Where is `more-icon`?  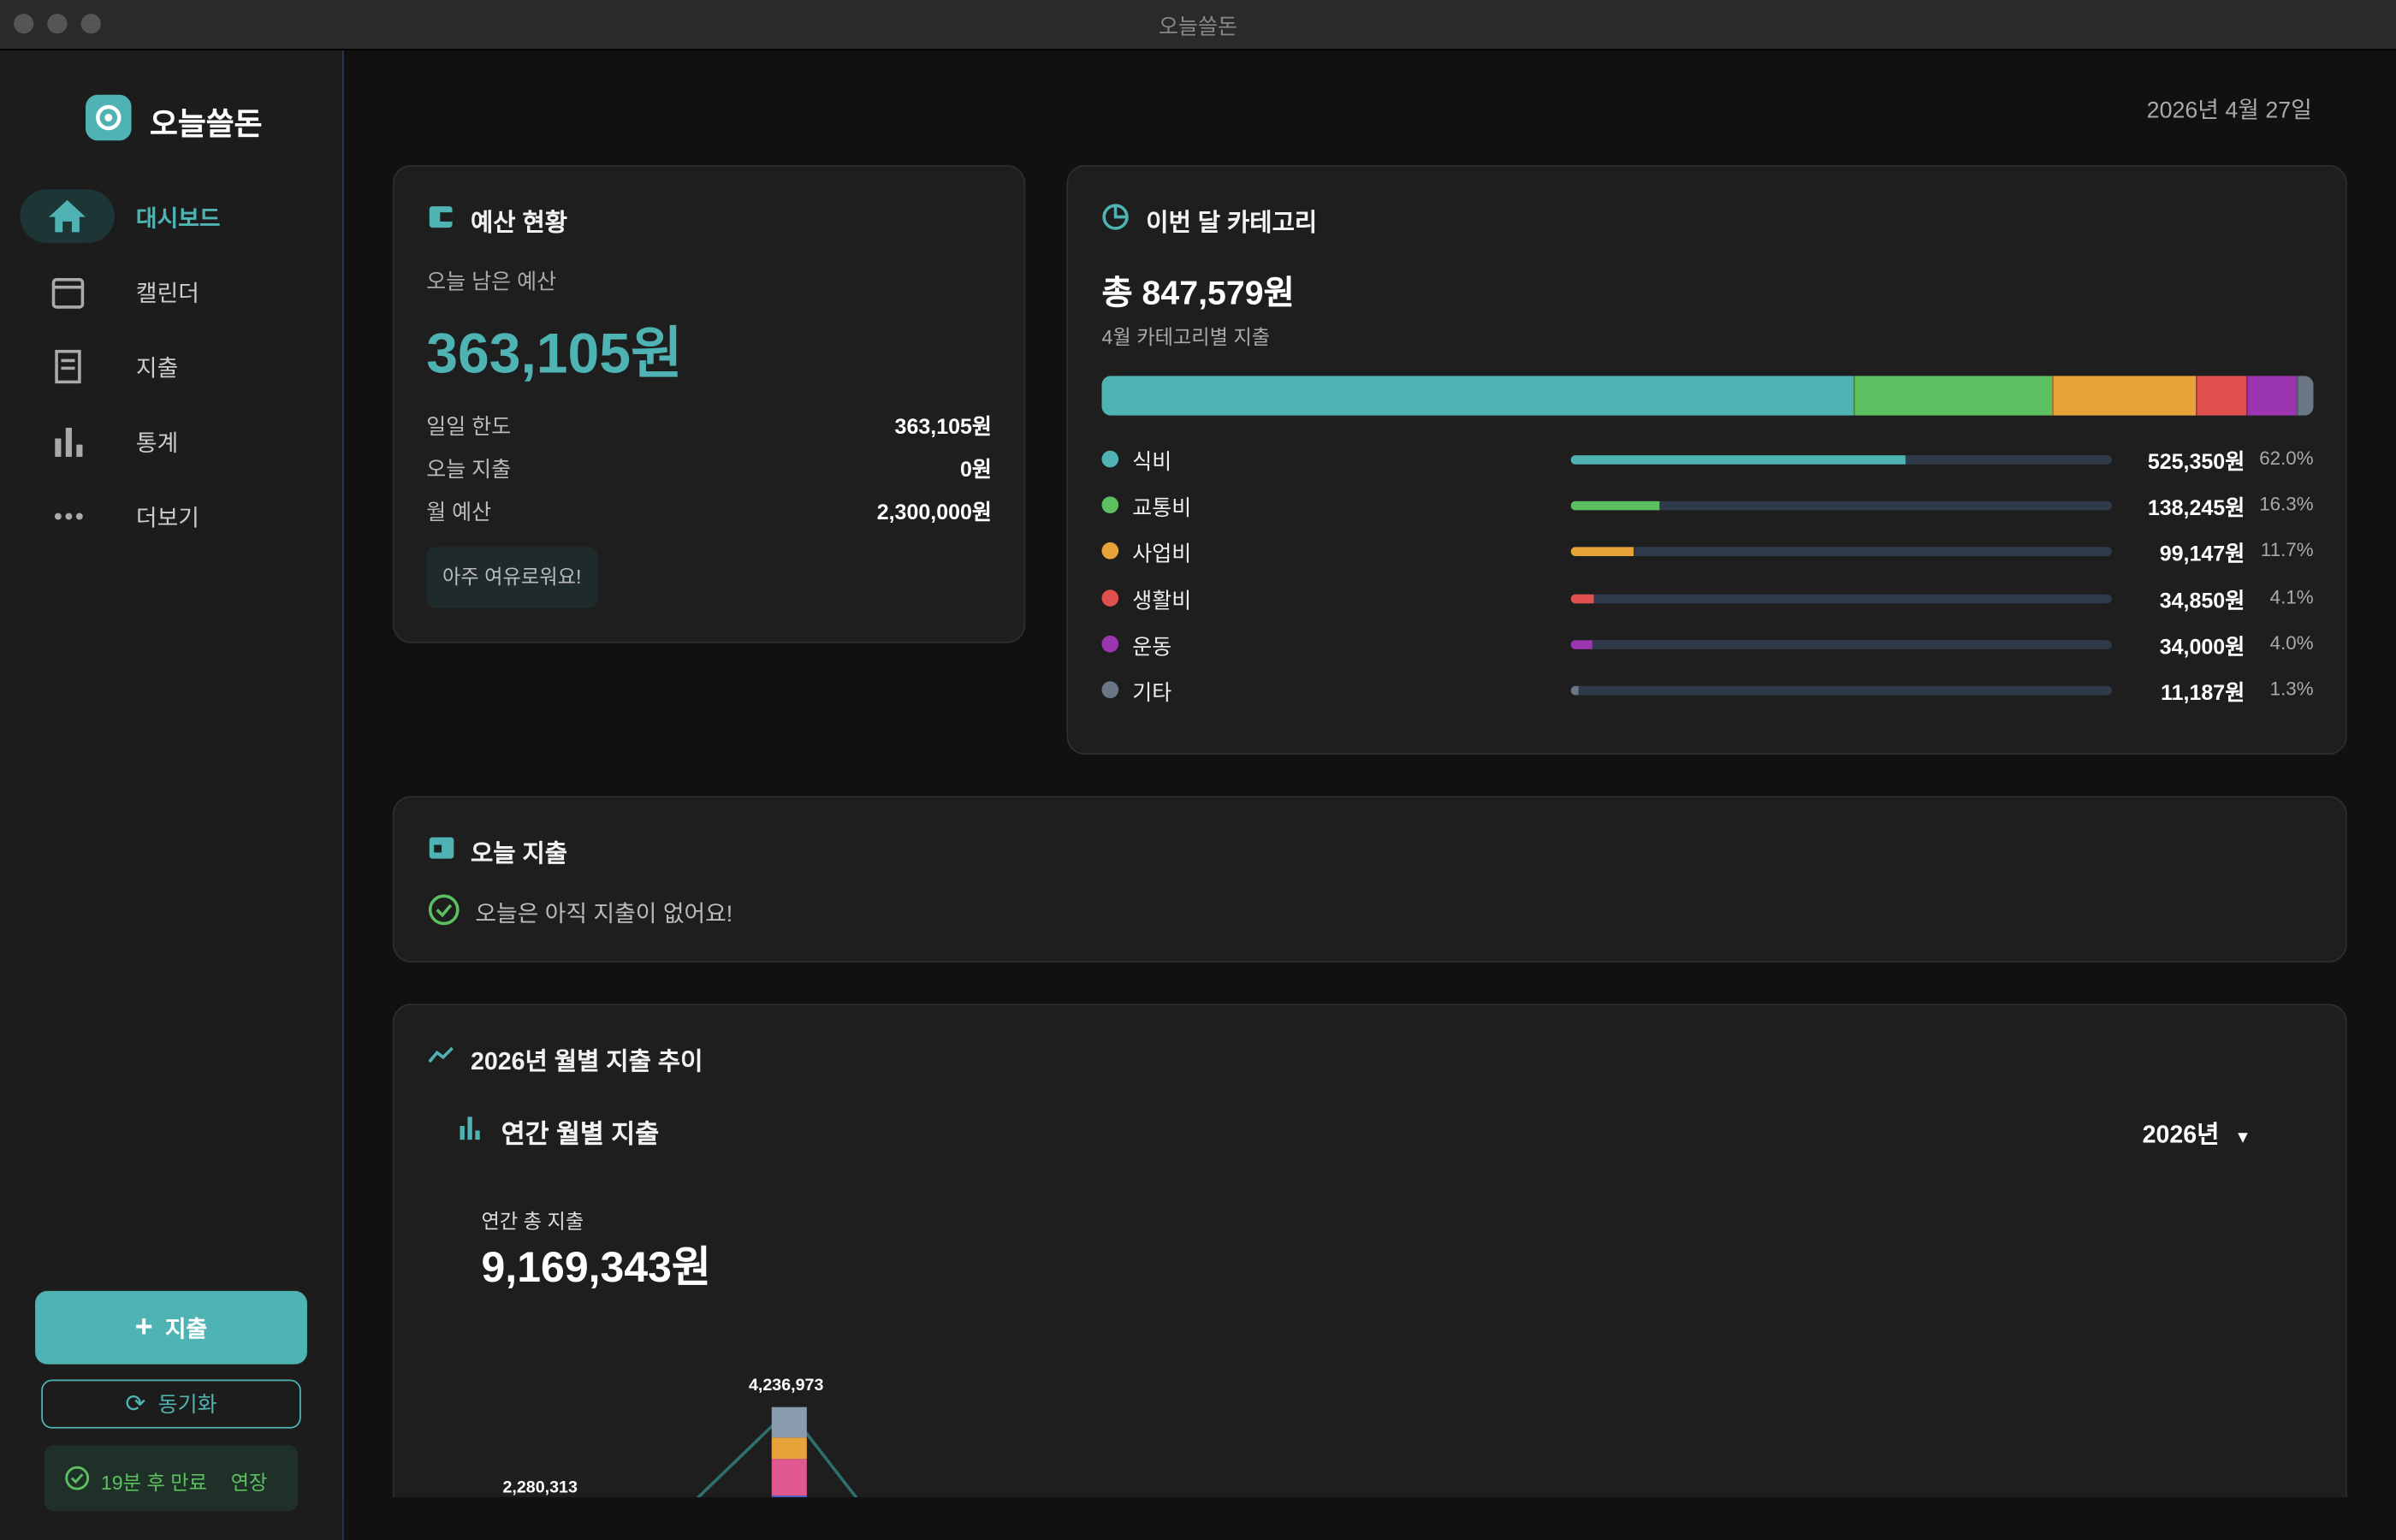 more-icon is located at coordinates (68, 516).